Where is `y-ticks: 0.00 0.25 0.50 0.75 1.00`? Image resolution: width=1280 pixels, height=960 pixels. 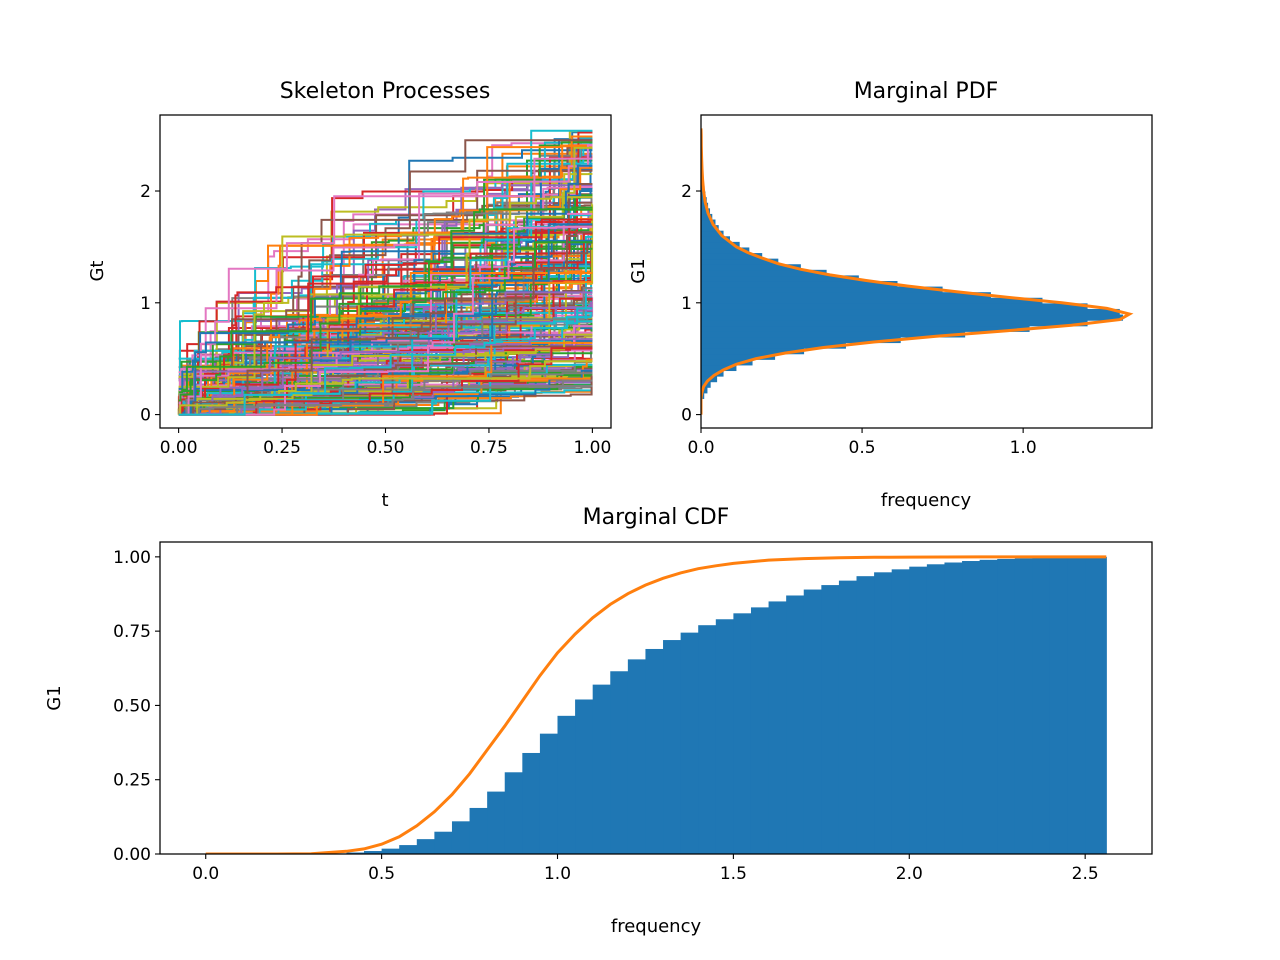 y-ticks: 0.00 0.25 0.50 0.75 1.00 is located at coordinates (136, 706).